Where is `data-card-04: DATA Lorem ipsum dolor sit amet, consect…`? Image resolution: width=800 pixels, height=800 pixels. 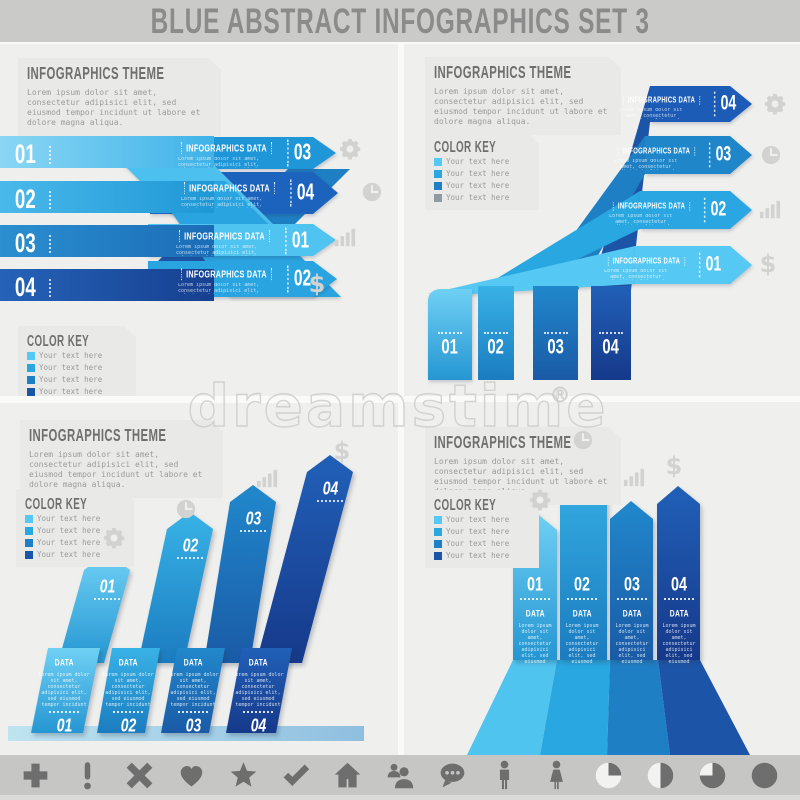 data-card-04: DATA Lorem ipsum dolor sit amet, consect… is located at coordinates (258, 696).